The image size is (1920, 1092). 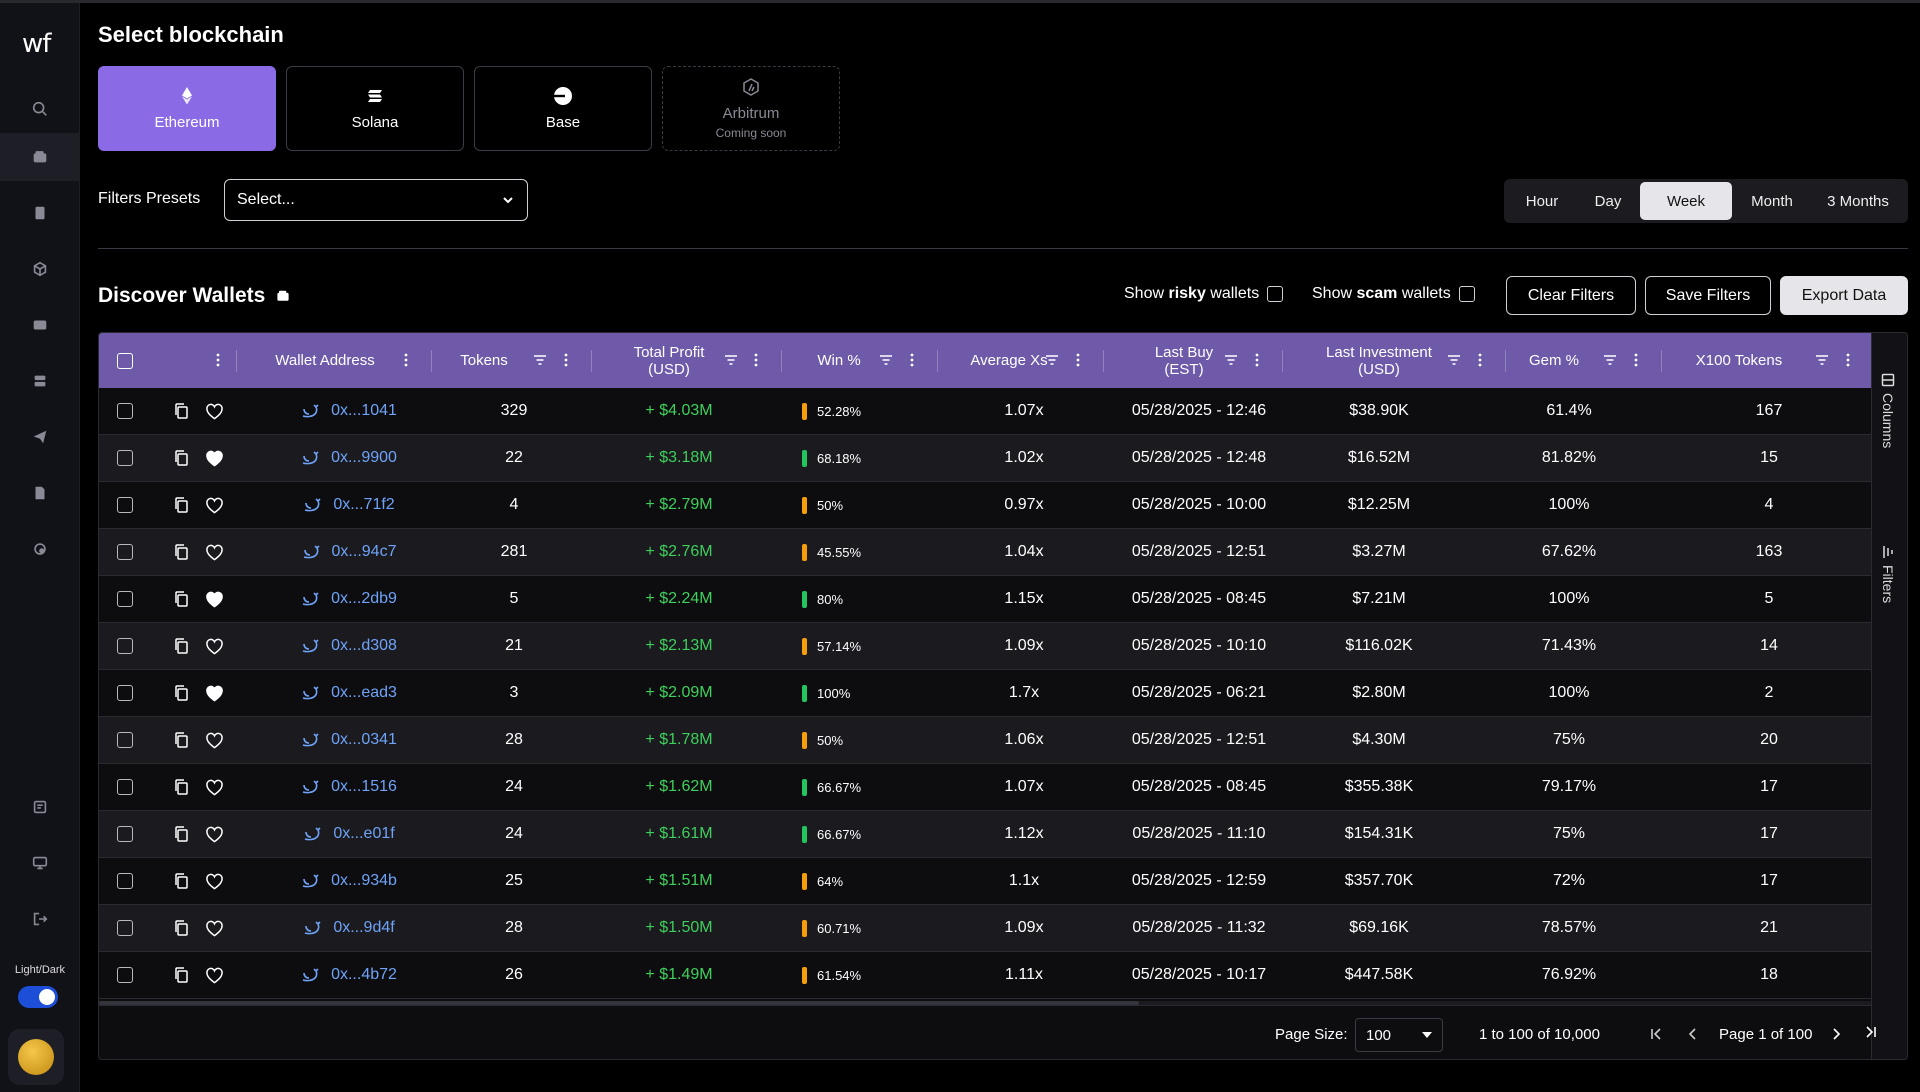 I want to click on nav-cards, so click(x=40, y=325).